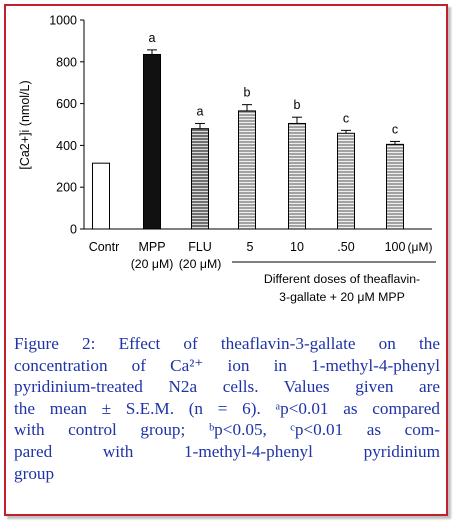 The width and height of the screenshot is (456, 524). I want to click on y-tick-label: 400, so click(66, 146).